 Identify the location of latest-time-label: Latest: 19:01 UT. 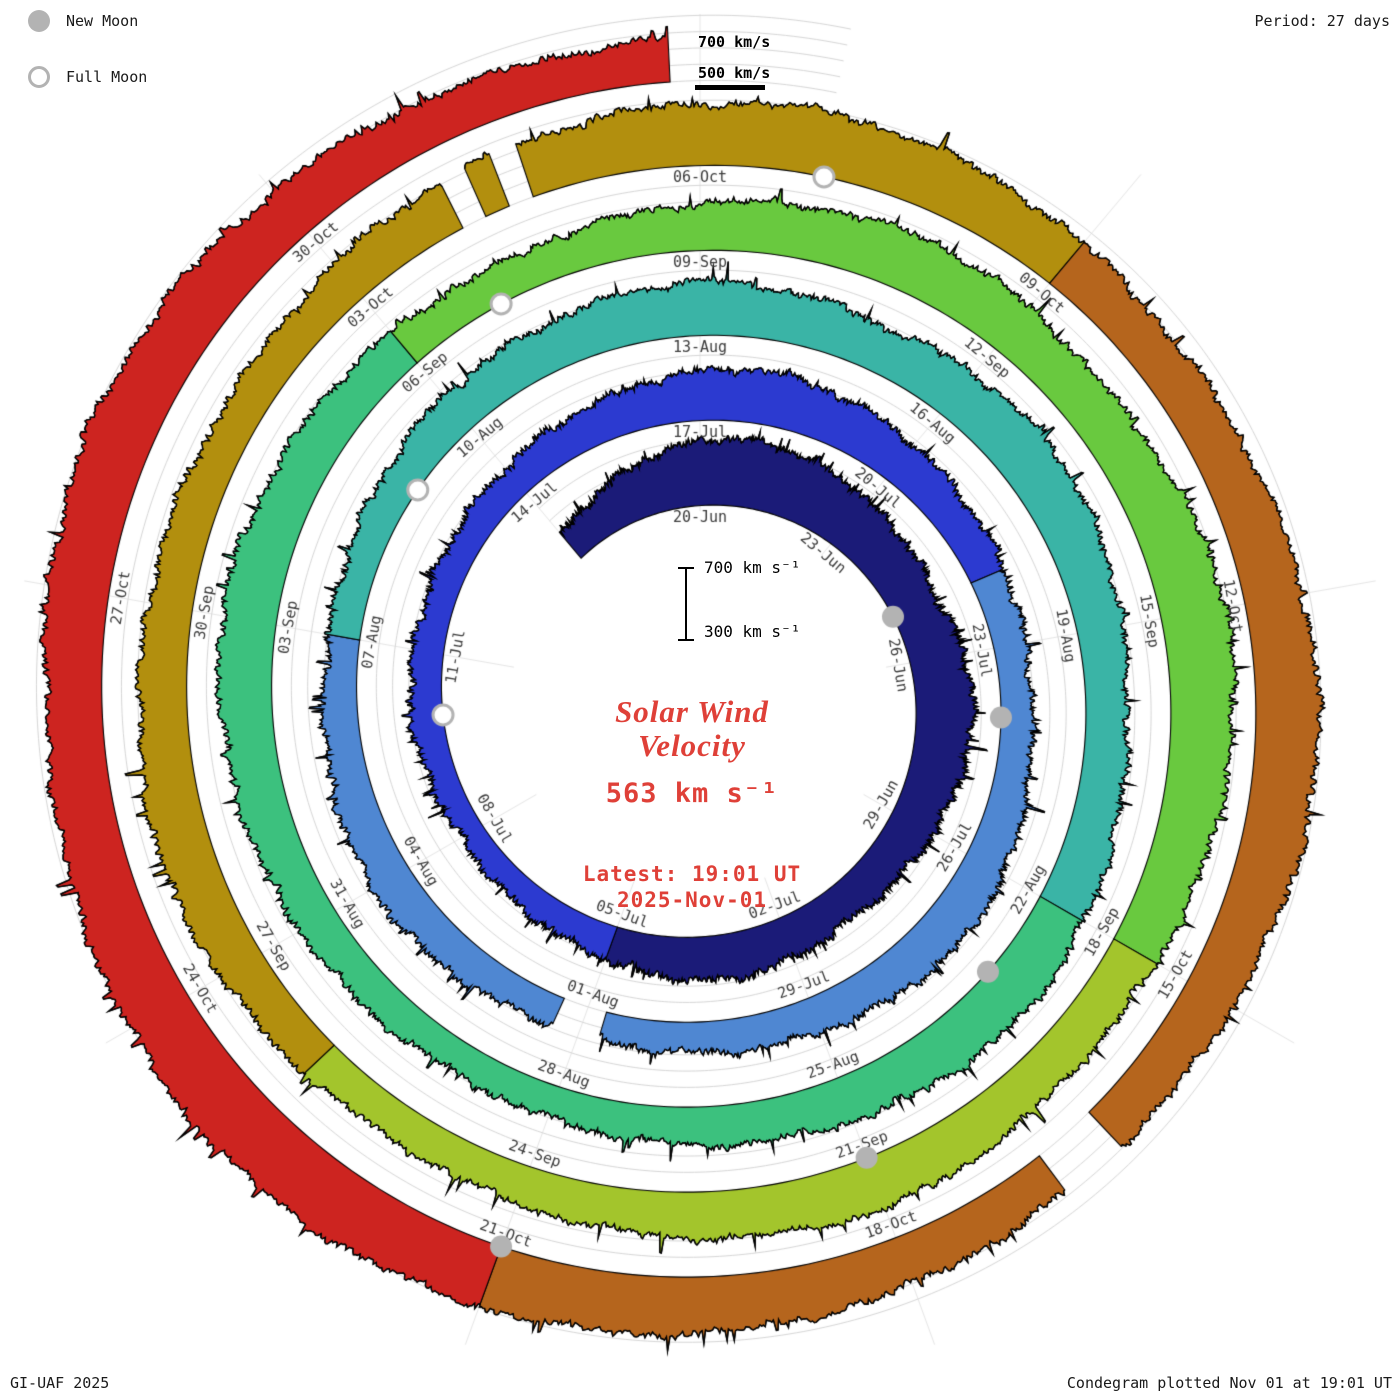
(692, 874).